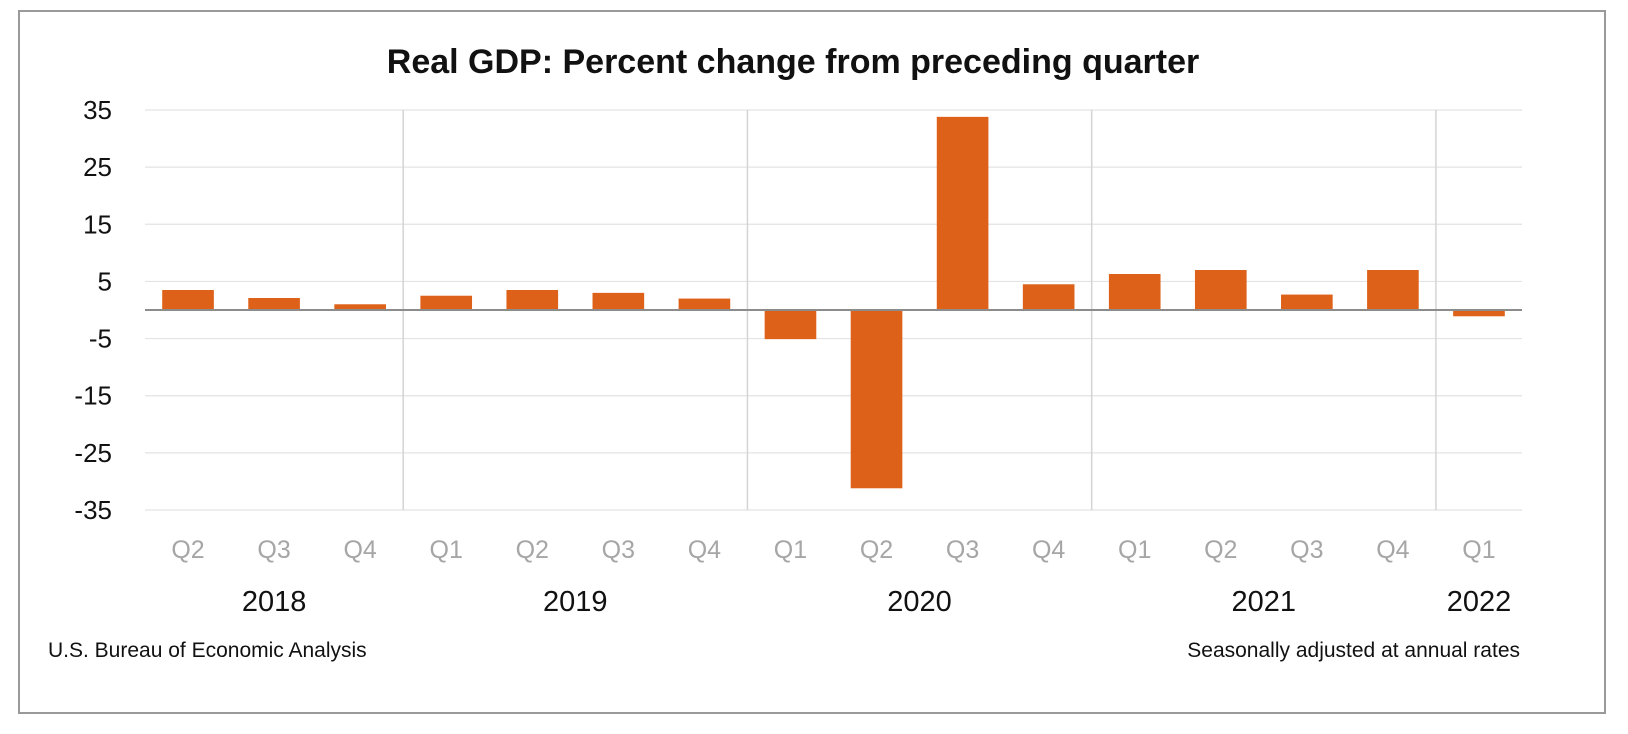 This screenshot has height=734, width=1628. What do you see at coordinates (1264, 602) in the screenshot?
I see `year-label: 2021` at bounding box center [1264, 602].